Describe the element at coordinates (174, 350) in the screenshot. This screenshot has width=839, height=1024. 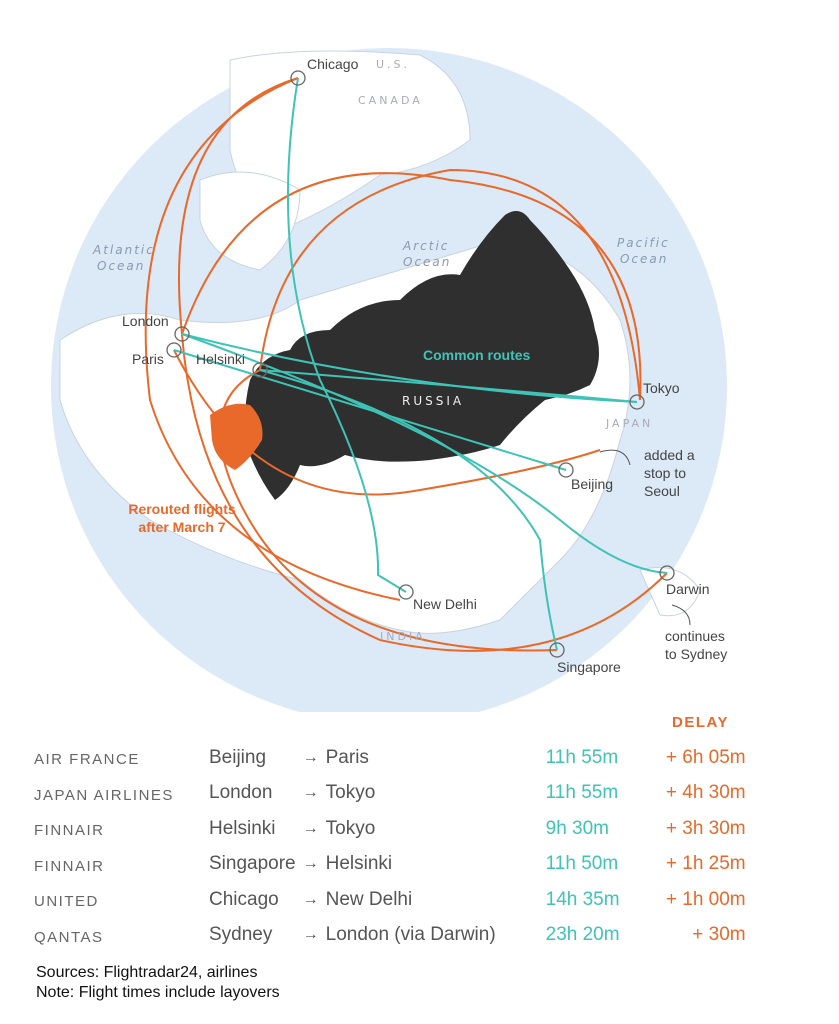
I see `city-marker-paris` at that location.